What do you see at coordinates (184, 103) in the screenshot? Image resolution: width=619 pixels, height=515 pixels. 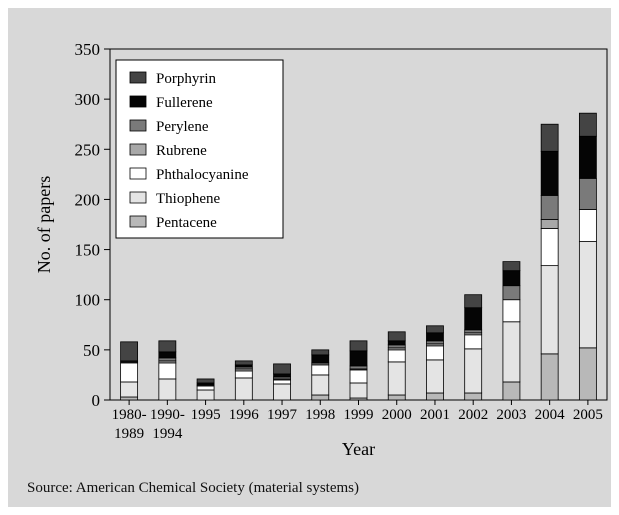 I see `legend-label: Fullerene` at bounding box center [184, 103].